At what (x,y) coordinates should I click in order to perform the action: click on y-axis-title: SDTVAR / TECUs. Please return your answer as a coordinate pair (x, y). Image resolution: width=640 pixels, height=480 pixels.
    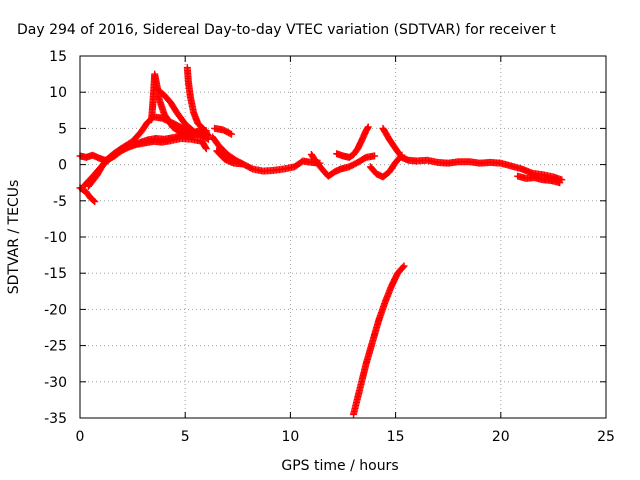
    Looking at the image, I should click on (14, 237).